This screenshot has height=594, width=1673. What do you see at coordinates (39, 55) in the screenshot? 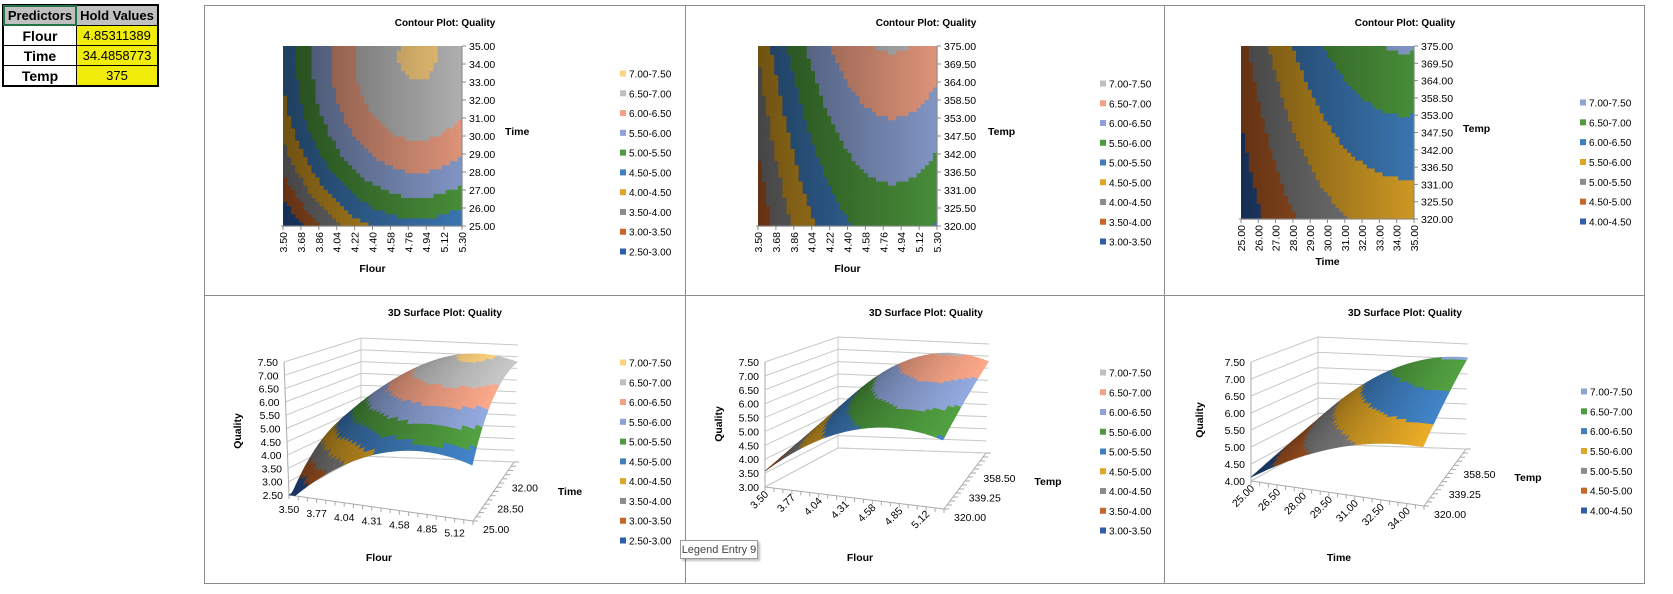
I see `predictor-name: Time` at bounding box center [39, 55].